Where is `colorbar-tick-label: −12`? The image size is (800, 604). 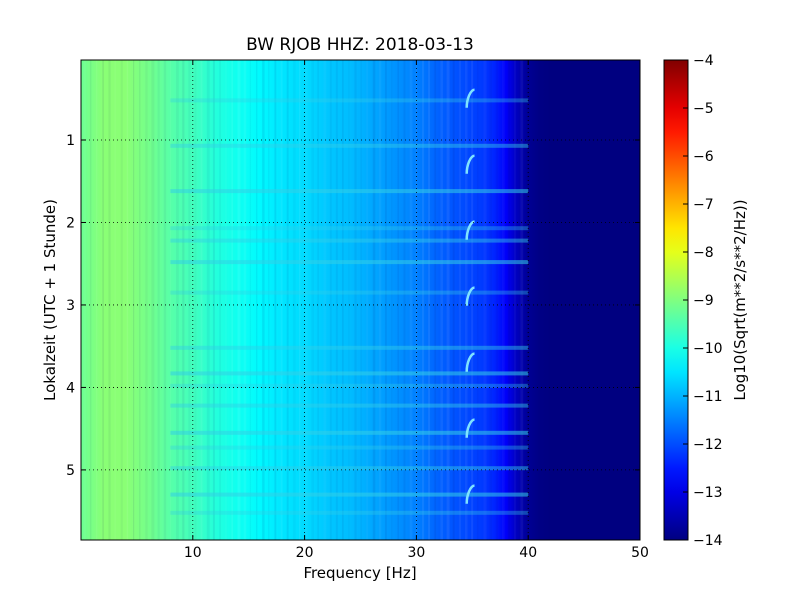 colorbar-tick-label: −12 is located at coordinates (708, 445).